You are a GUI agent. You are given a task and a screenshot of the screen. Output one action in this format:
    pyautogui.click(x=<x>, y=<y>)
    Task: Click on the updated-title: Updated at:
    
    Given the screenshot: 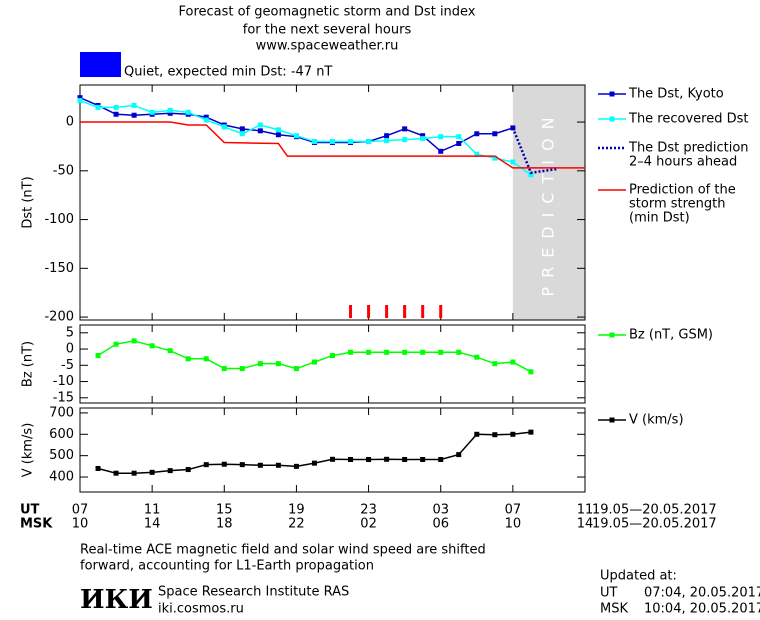 What is the action you would take?
    pyautogui.click(x=638, y=576)
    